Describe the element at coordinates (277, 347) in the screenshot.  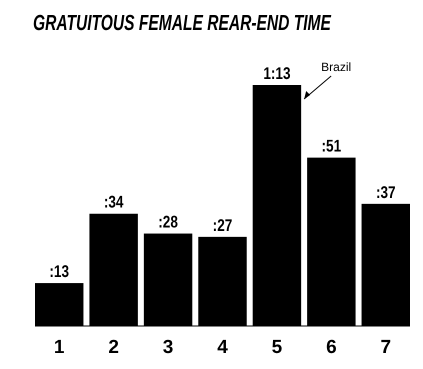
I see `x-tick-label: 5` at that location.